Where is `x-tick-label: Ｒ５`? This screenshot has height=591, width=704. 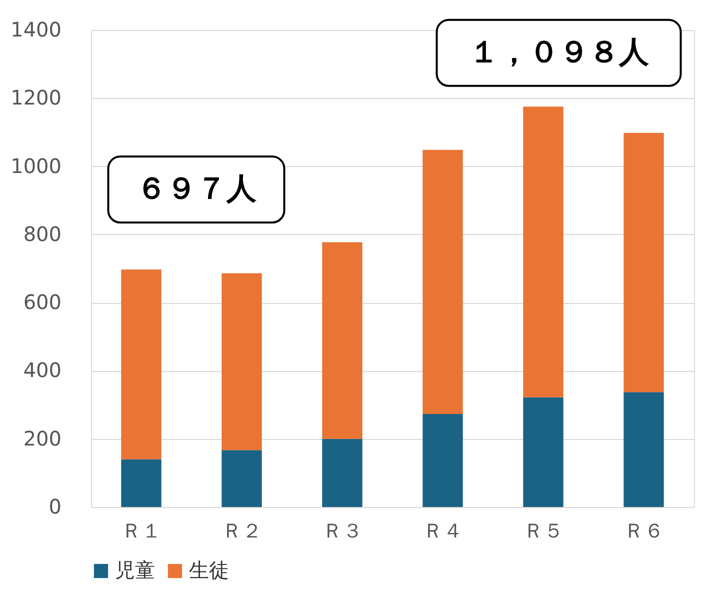 x-tick-label: Ｒ５ is located at coordinates (543, 530).